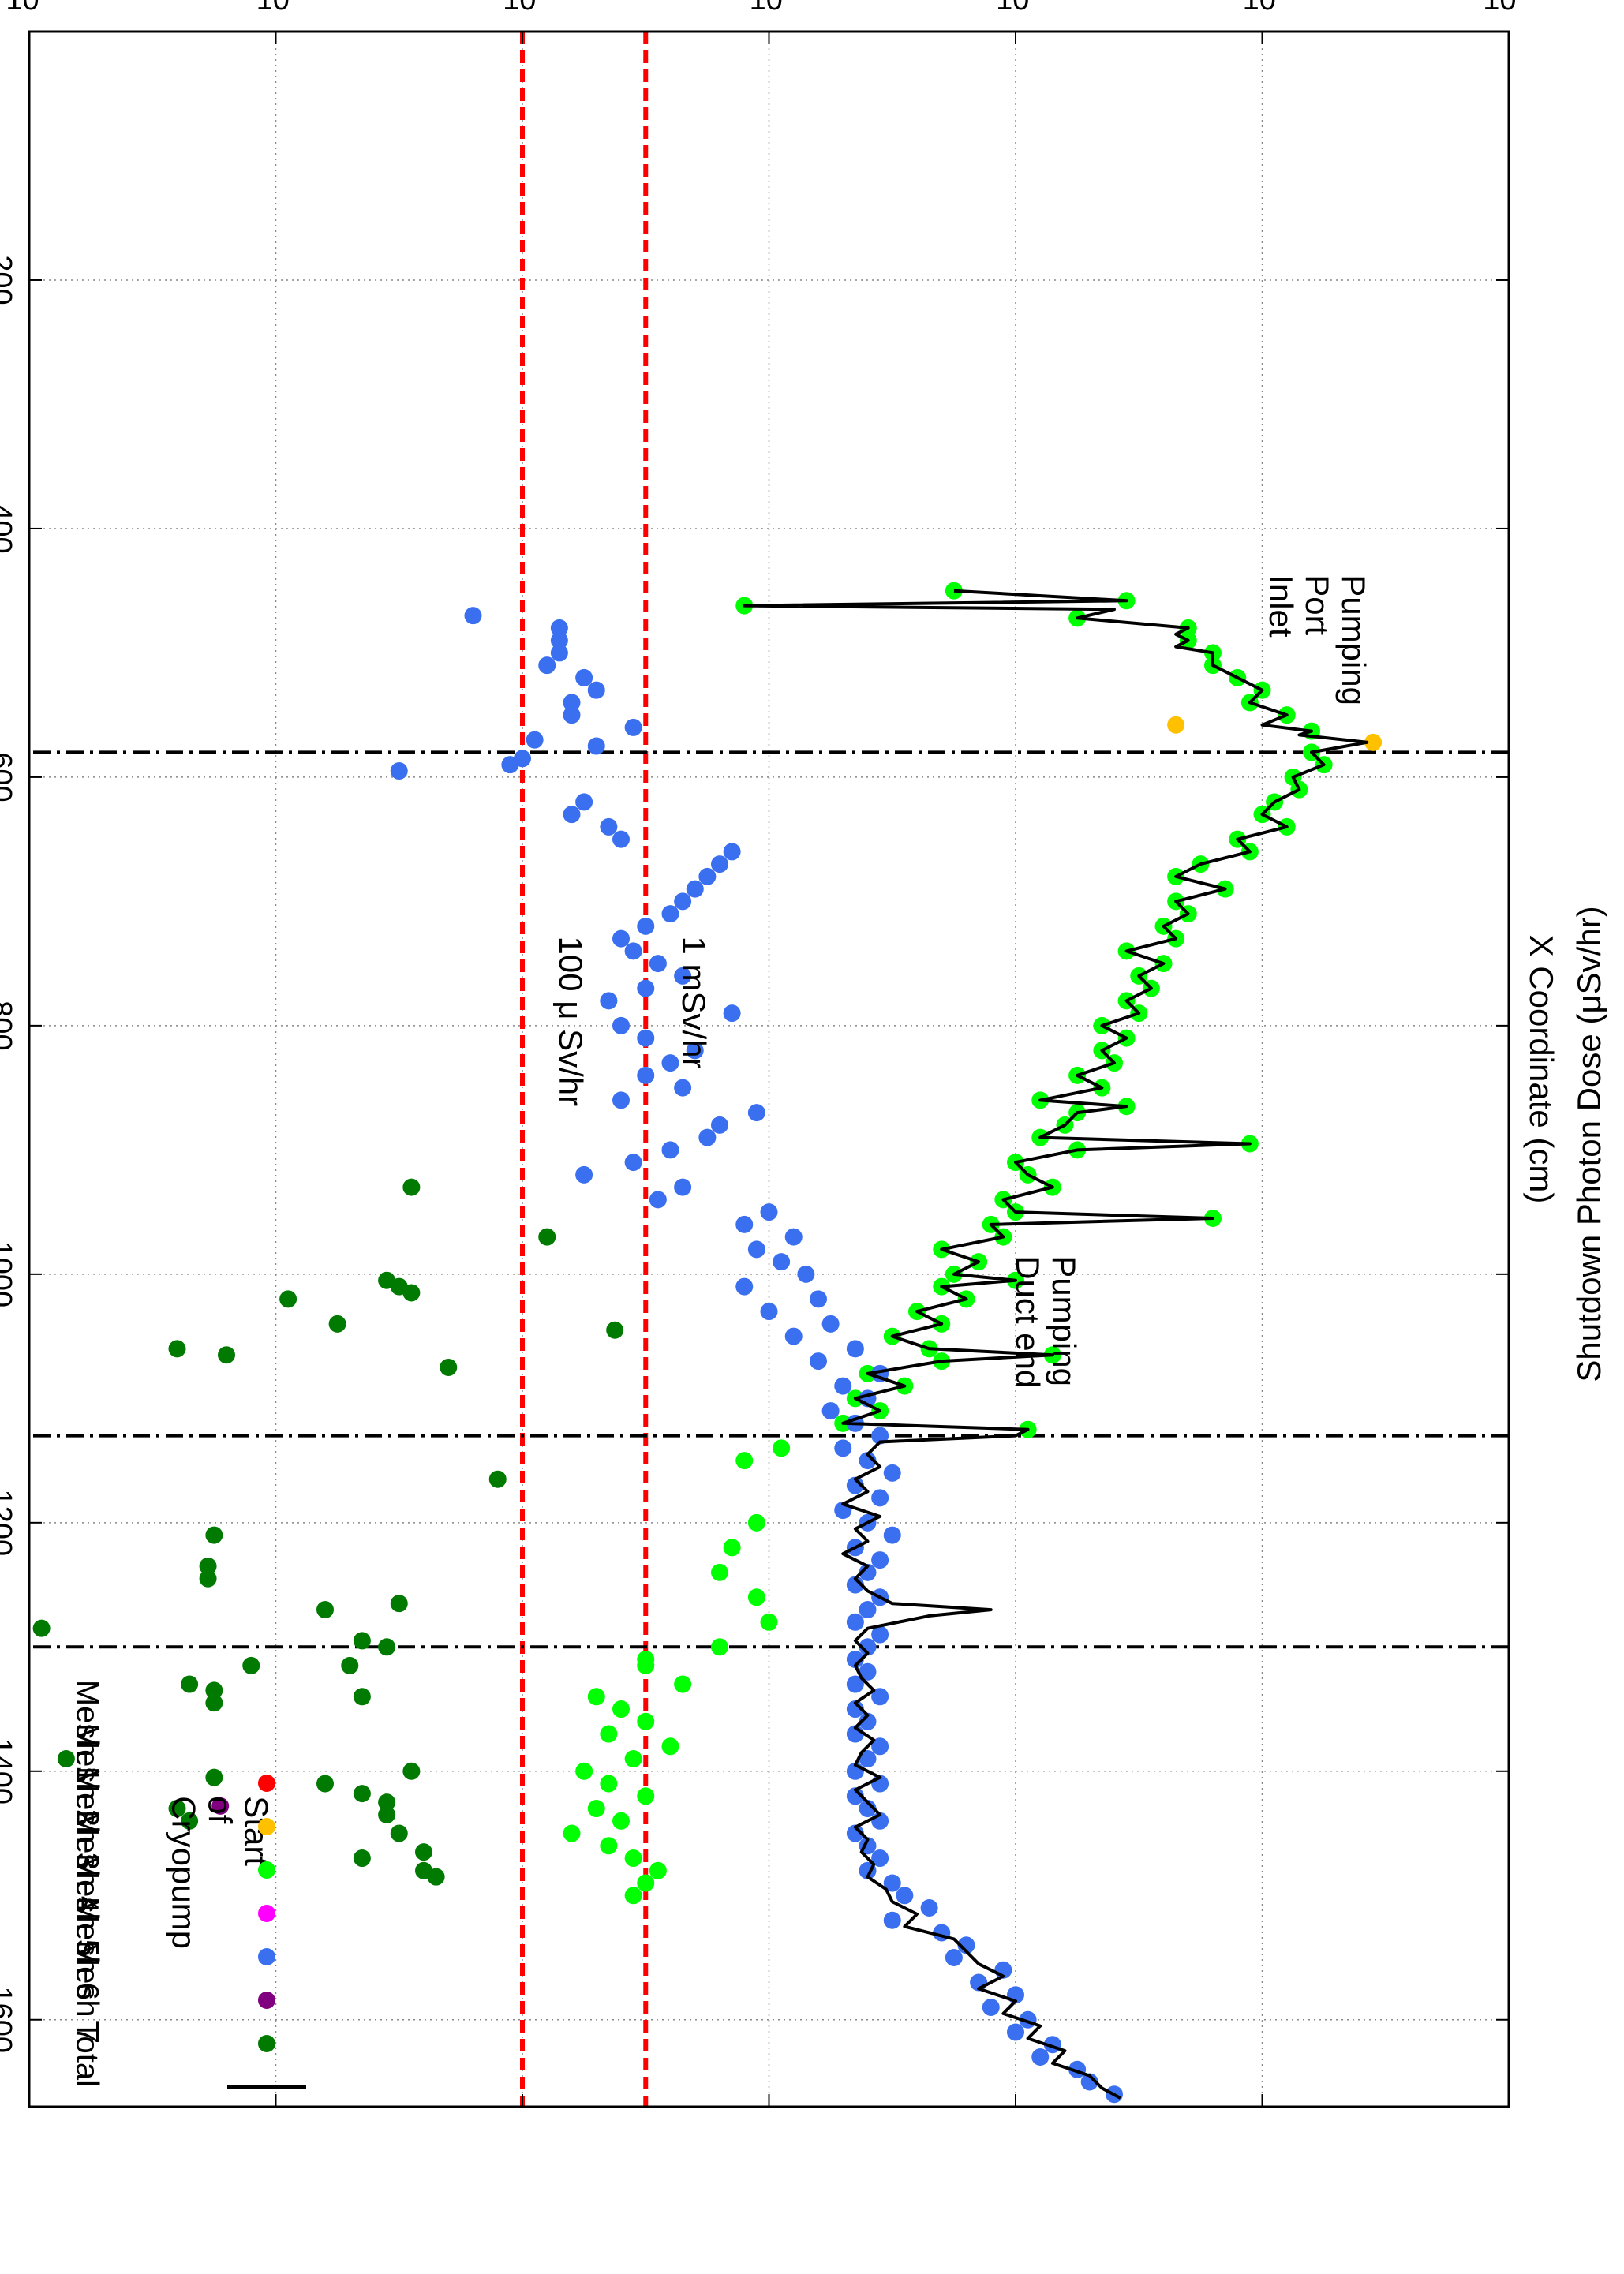  What do you see at coordinates (86, 1731) in the screenshot?
I see `legend-label: Mesh 1` at bounding box center [86, 1731].